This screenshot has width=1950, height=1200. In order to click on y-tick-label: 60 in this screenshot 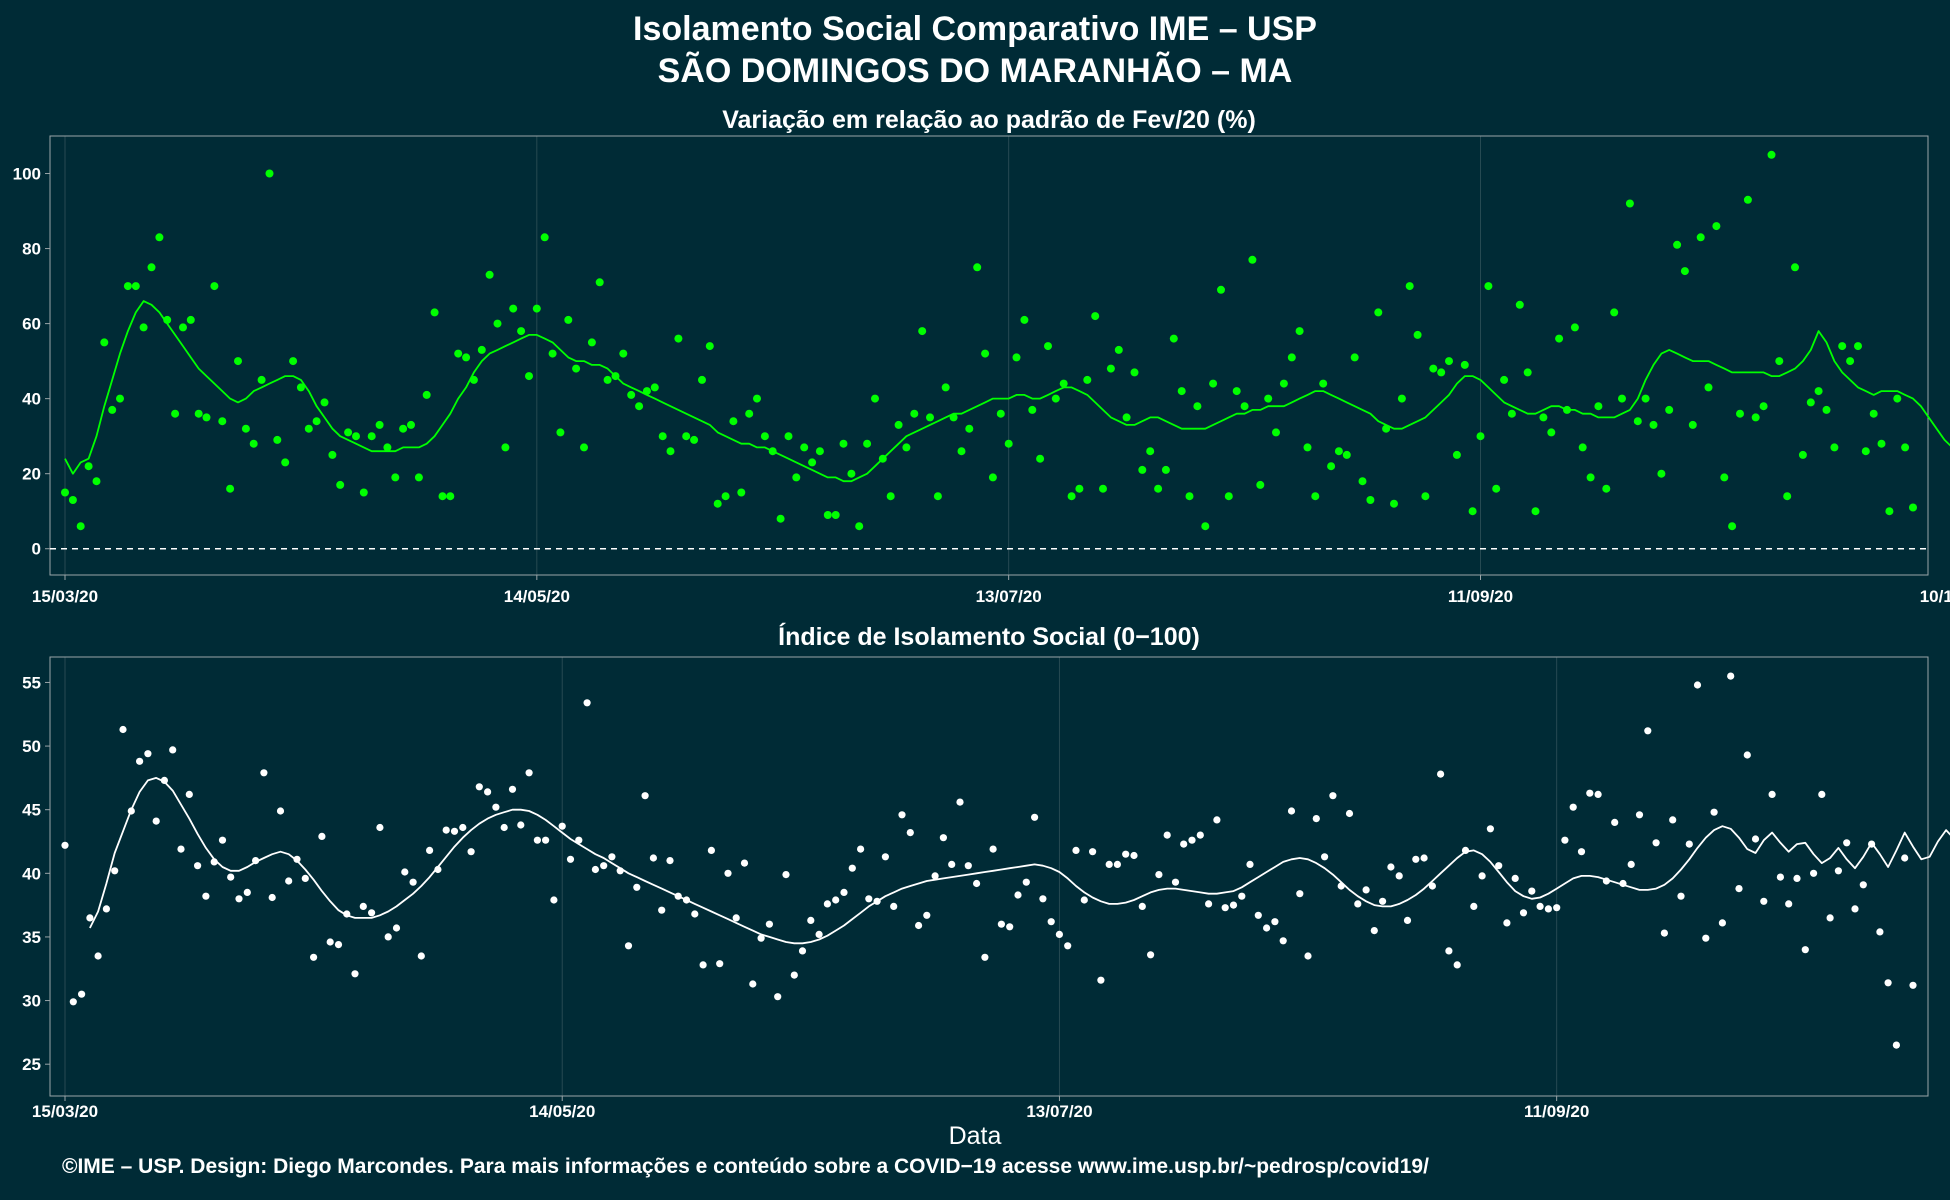, I will do `click(31, 324)`.